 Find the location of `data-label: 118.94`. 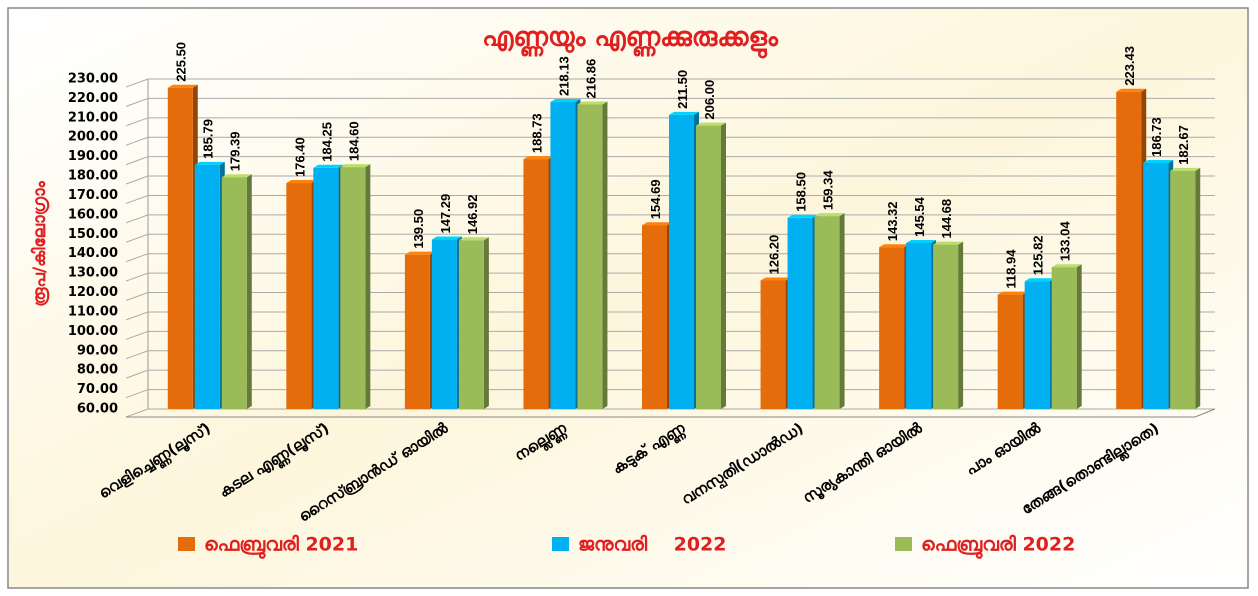

data-label: 118.94 is located at coordinates (1011, 269).